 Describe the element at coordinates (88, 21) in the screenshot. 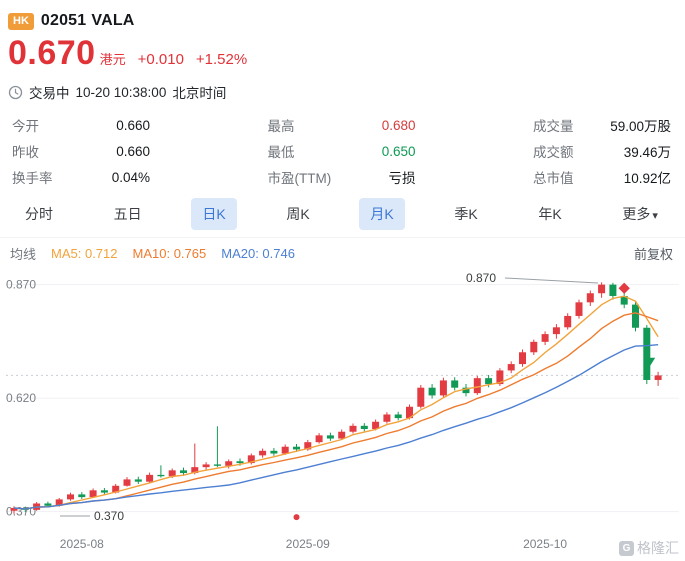

I see `page-title: 02051 VALA` at that location.